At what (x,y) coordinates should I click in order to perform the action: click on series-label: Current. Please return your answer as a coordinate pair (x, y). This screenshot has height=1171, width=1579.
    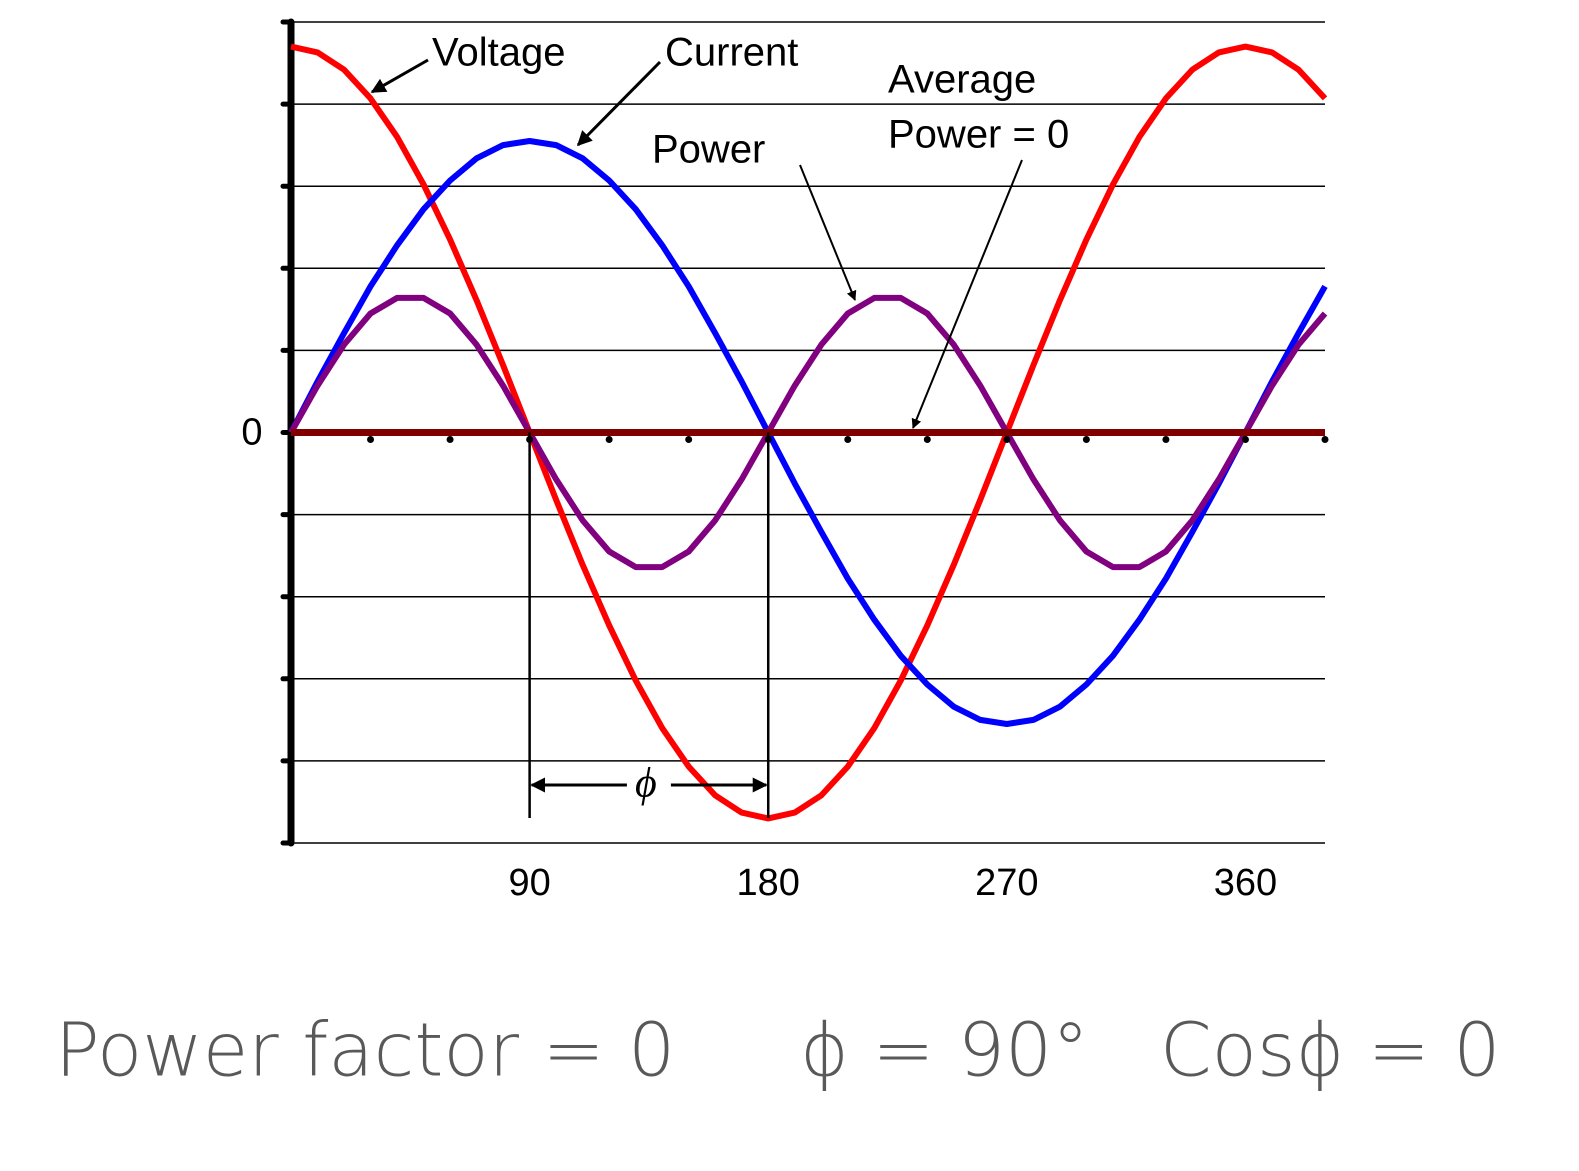
    Looking at the image, I should click on (731, 53).